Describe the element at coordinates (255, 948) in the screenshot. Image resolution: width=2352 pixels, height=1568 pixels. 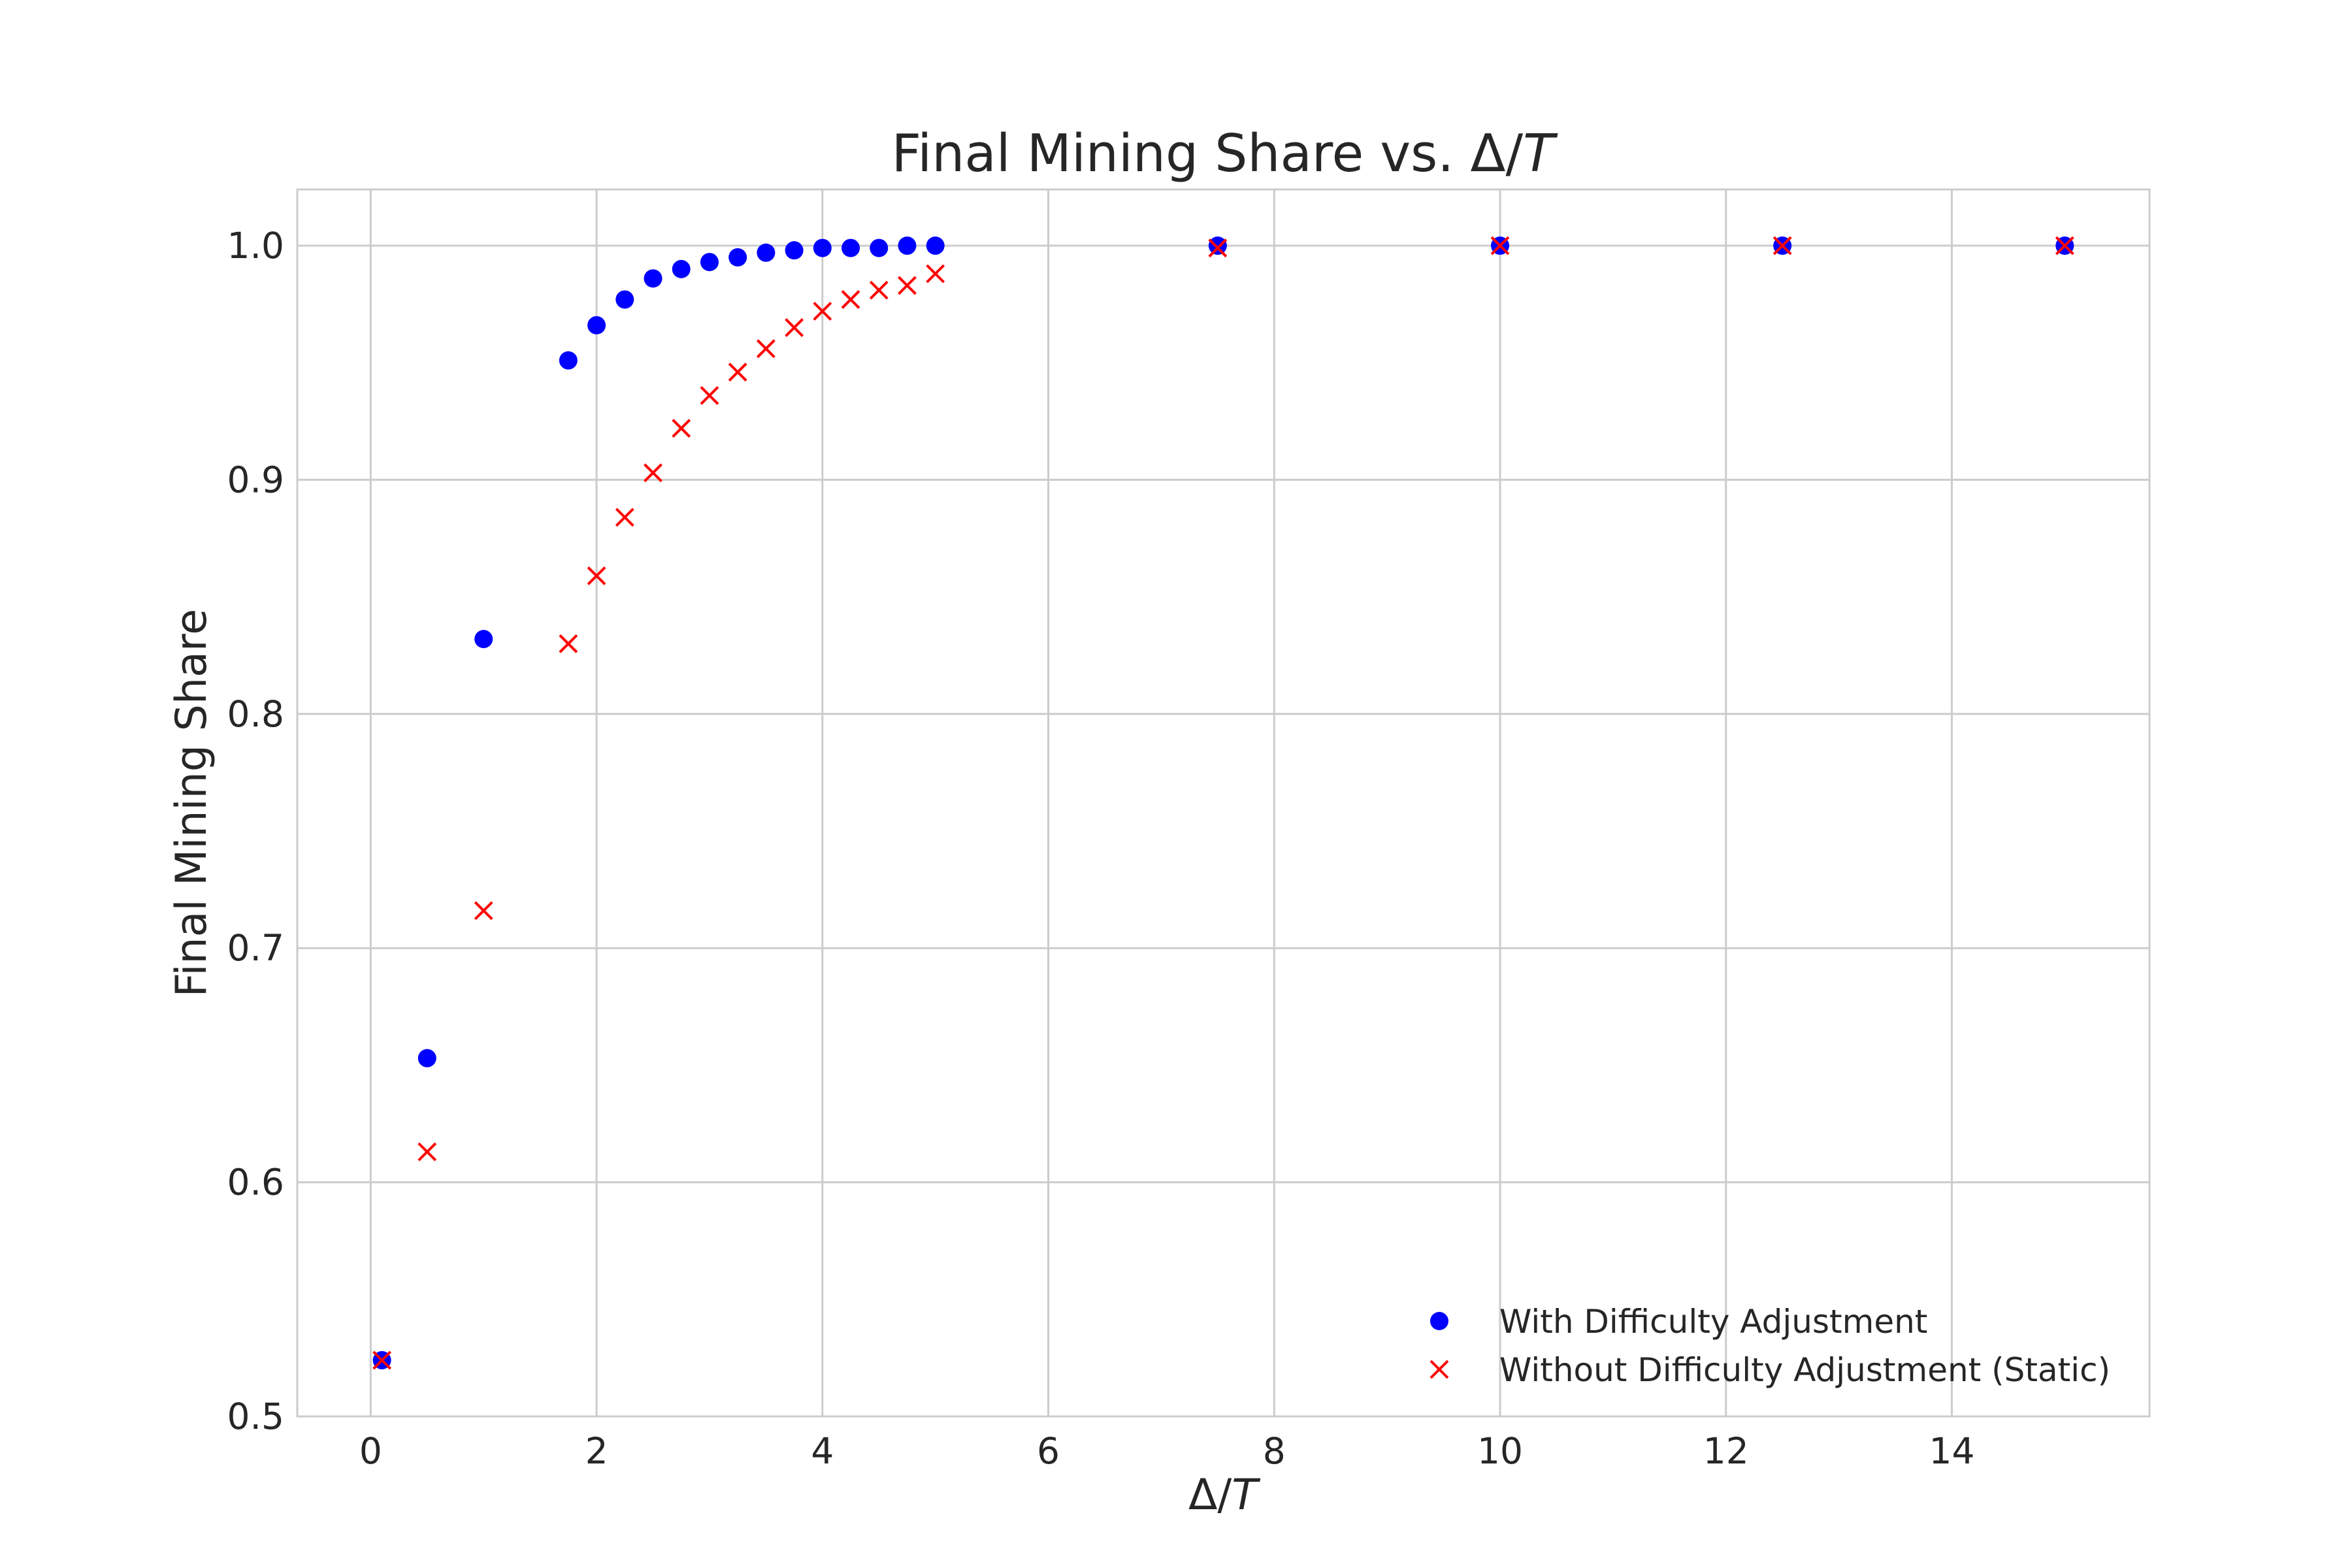
I see `y-tick-label: 0.7` at that location.